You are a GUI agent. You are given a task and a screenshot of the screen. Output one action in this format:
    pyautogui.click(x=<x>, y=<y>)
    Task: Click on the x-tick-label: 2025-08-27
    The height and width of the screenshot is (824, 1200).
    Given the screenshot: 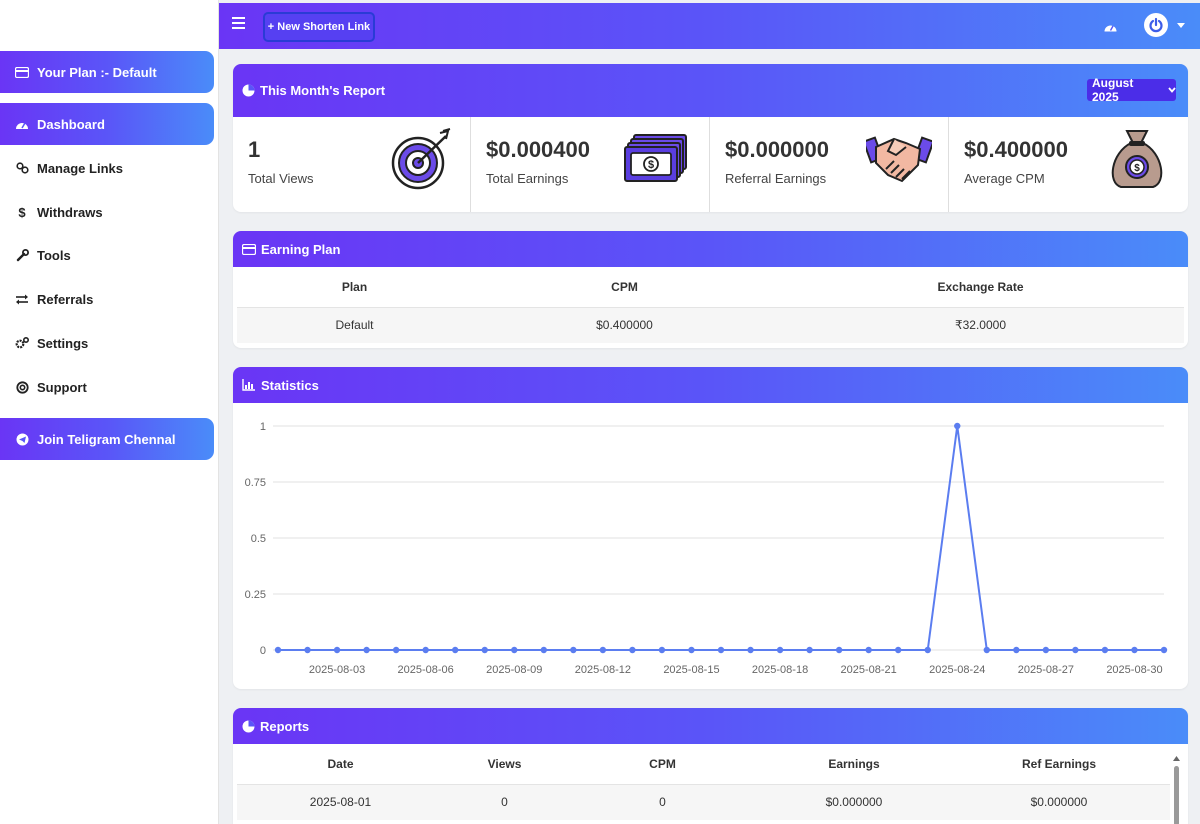 What is the action you would take?
    pyautogui.click(x=1046, y=670)
    